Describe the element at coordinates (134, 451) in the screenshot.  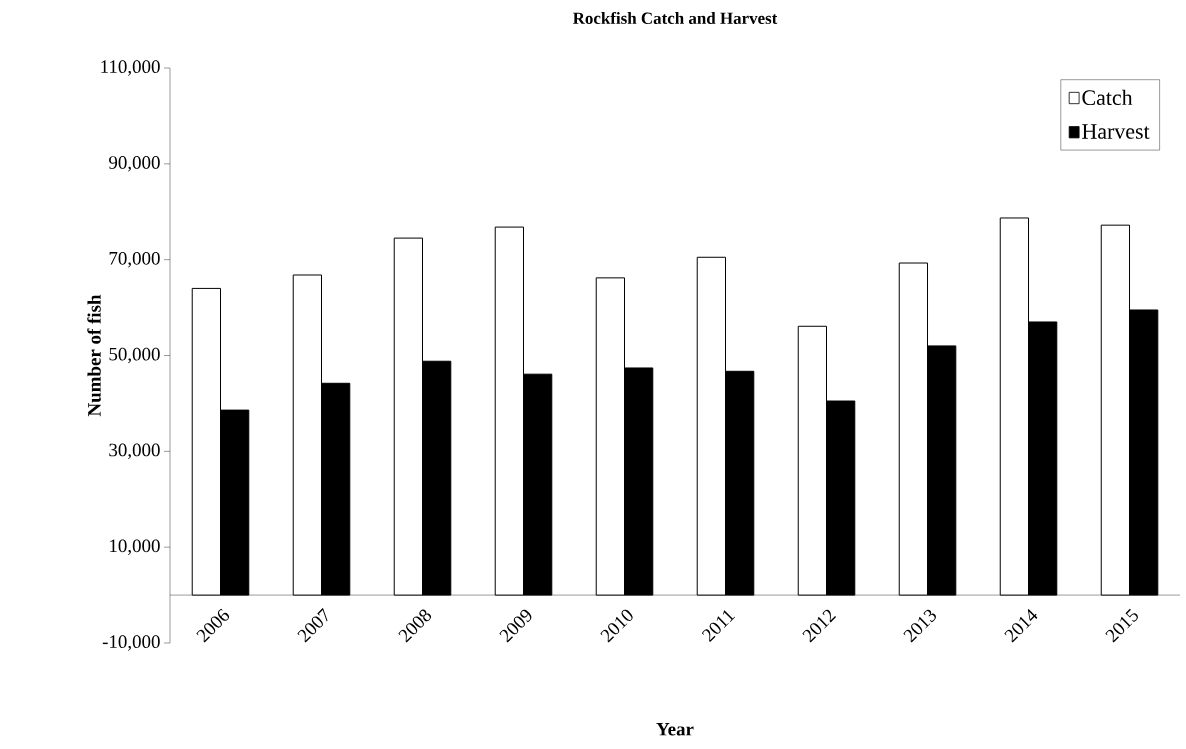
I see `y-tick-label: 30,000` at that location.